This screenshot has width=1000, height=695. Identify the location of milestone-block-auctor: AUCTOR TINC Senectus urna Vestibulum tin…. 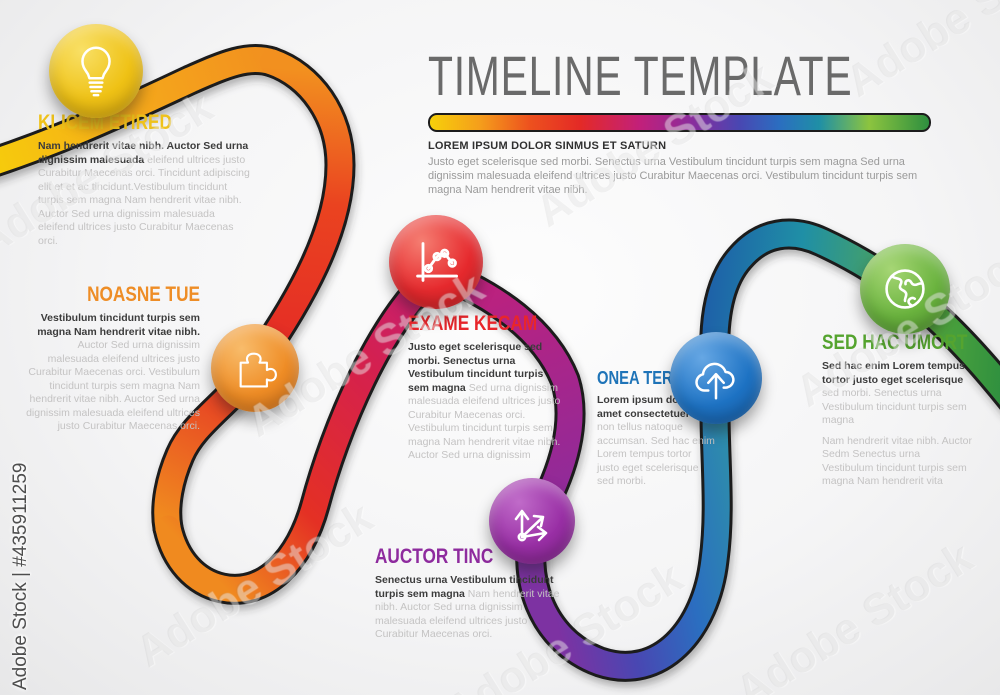
(473, 594).